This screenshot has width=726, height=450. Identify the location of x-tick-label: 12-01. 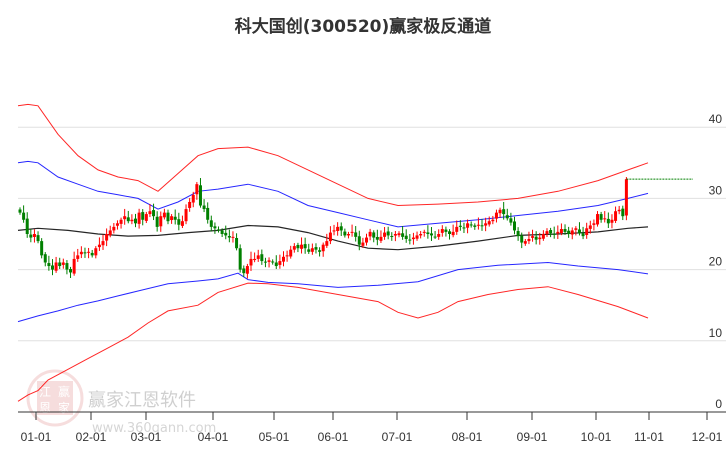
(707, 437).